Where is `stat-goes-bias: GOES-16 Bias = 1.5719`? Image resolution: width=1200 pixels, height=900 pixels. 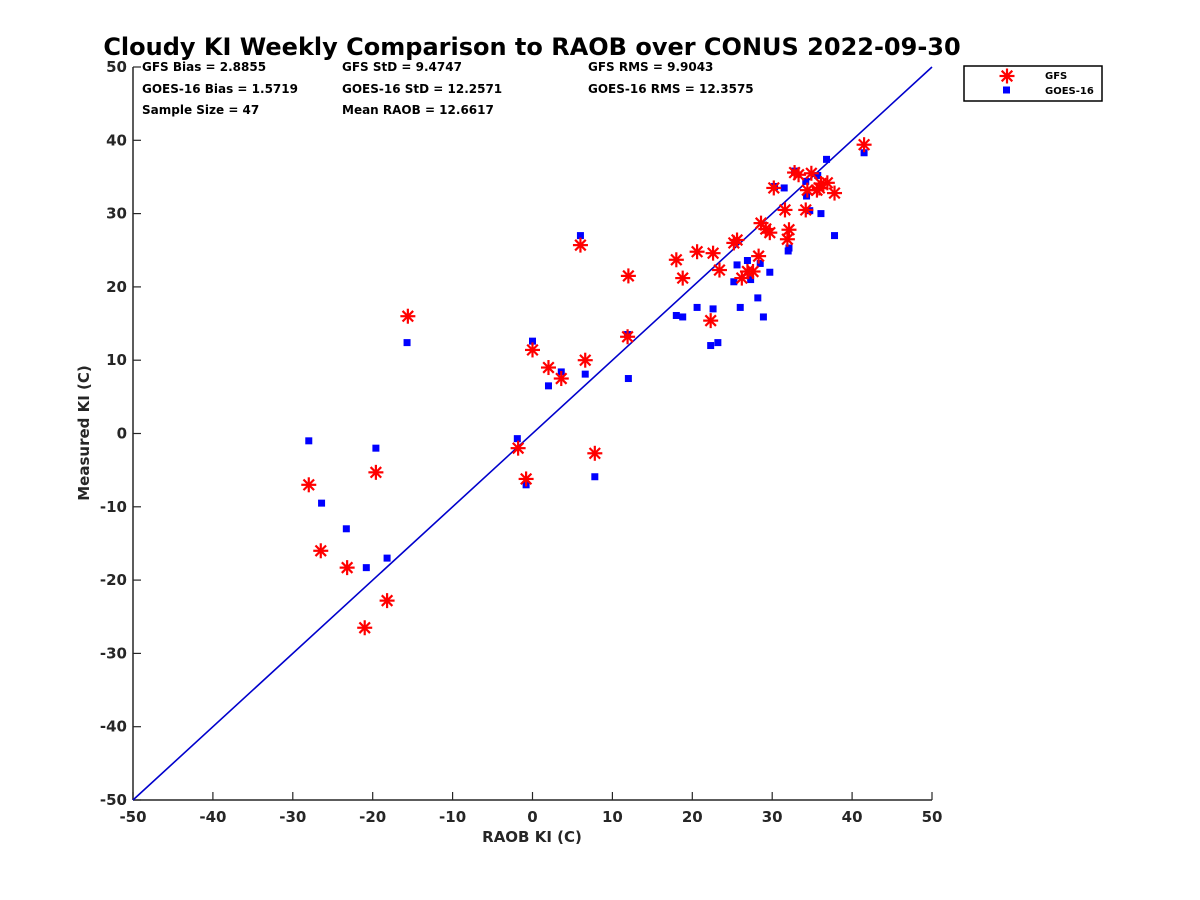 stat-goes-bias: GOES-16 Bias = 1.5719 is located at coordinates (220, 89).